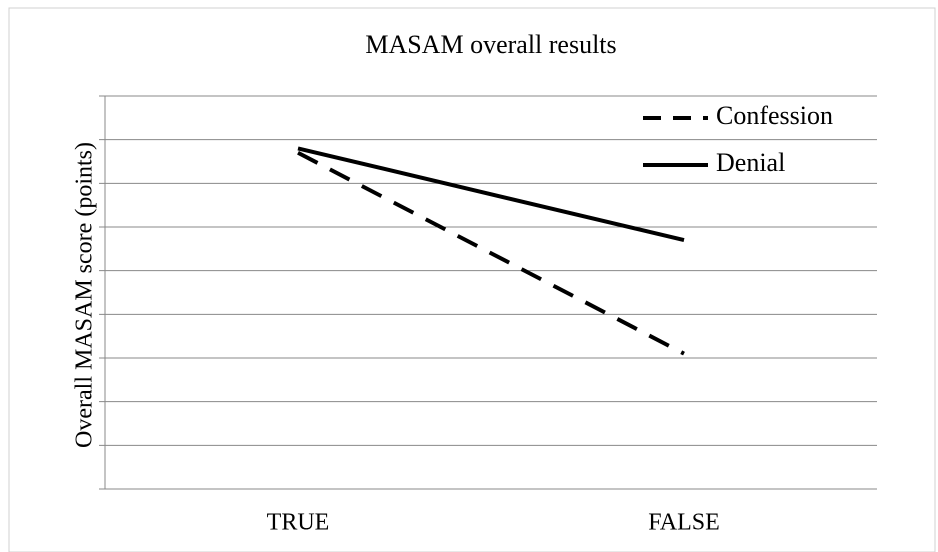  Describe the element at coordinates (490, 44) in the screenshot. I see `chart-title: MASAM overall results` at that location.